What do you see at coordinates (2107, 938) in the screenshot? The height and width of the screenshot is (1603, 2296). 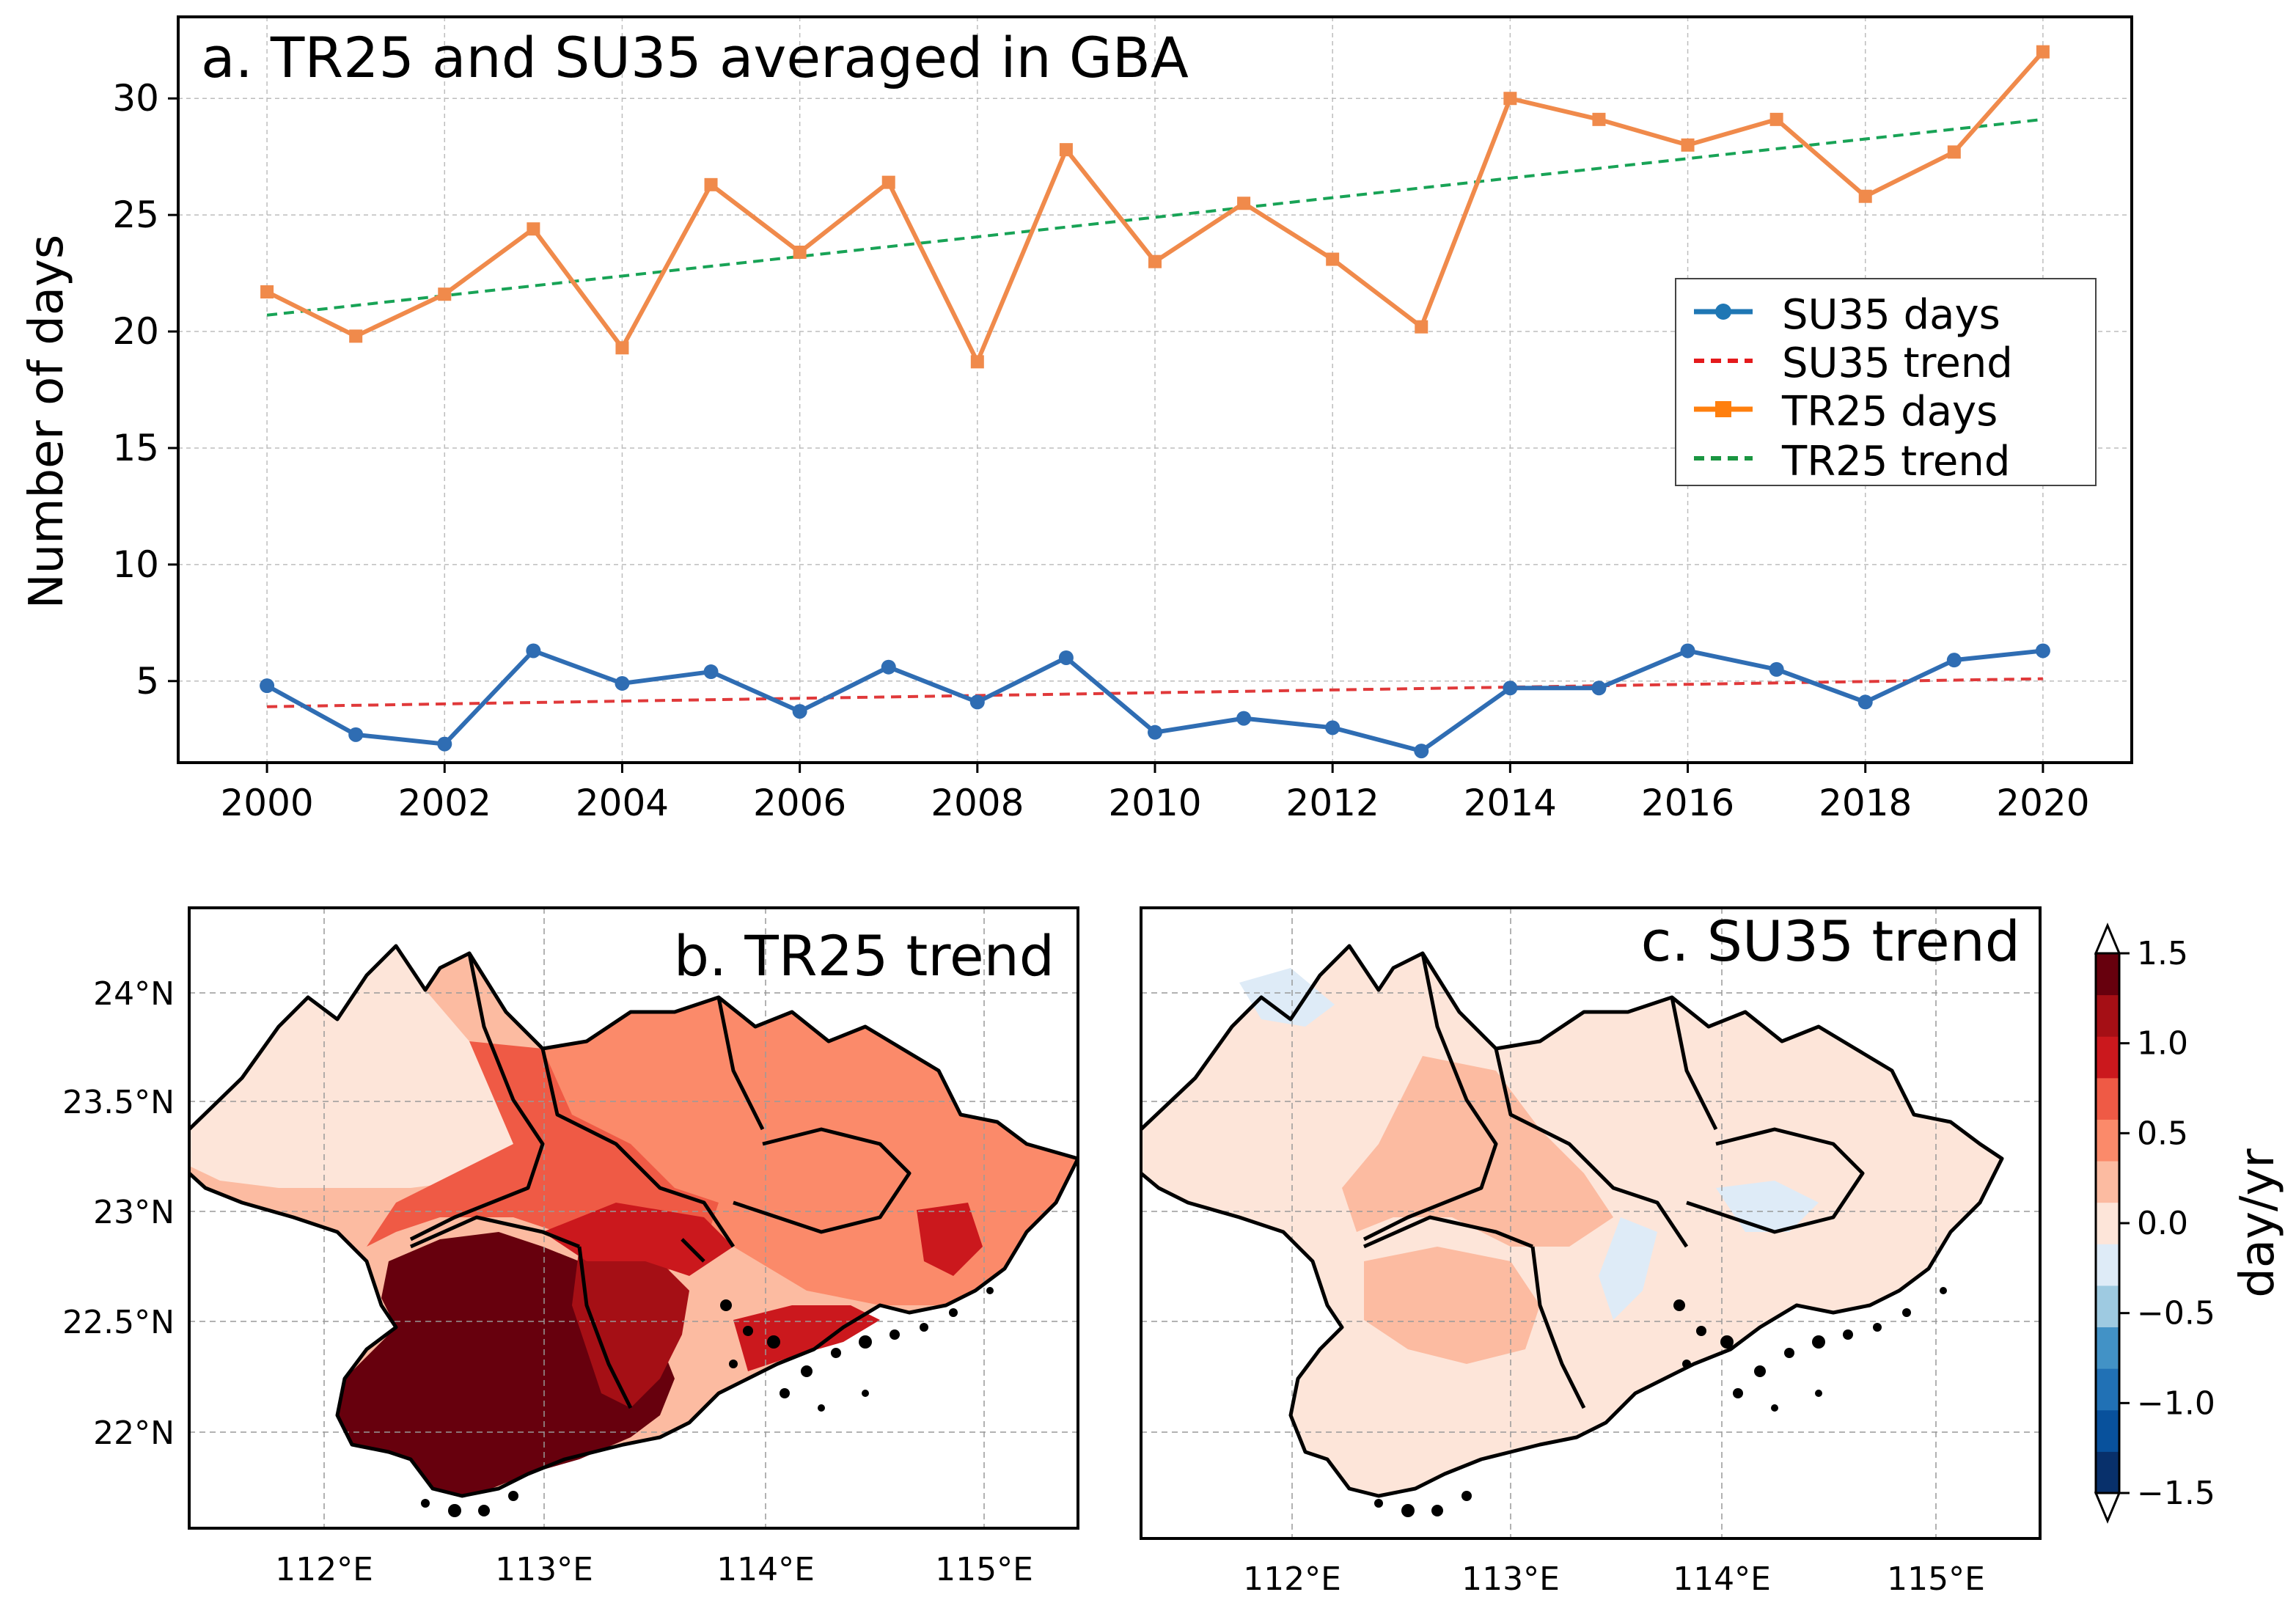 I see `colorbar-extend-top` at bounding box center [2107, 938].